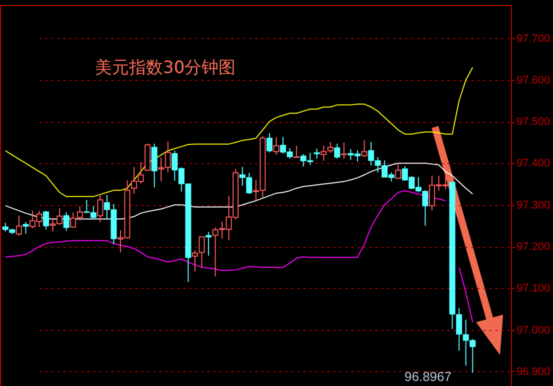  What do you see at coordinates (533, 122) in the screenshot?
I see `y-tick-label: 97.500` at bounding box center [533, 122].